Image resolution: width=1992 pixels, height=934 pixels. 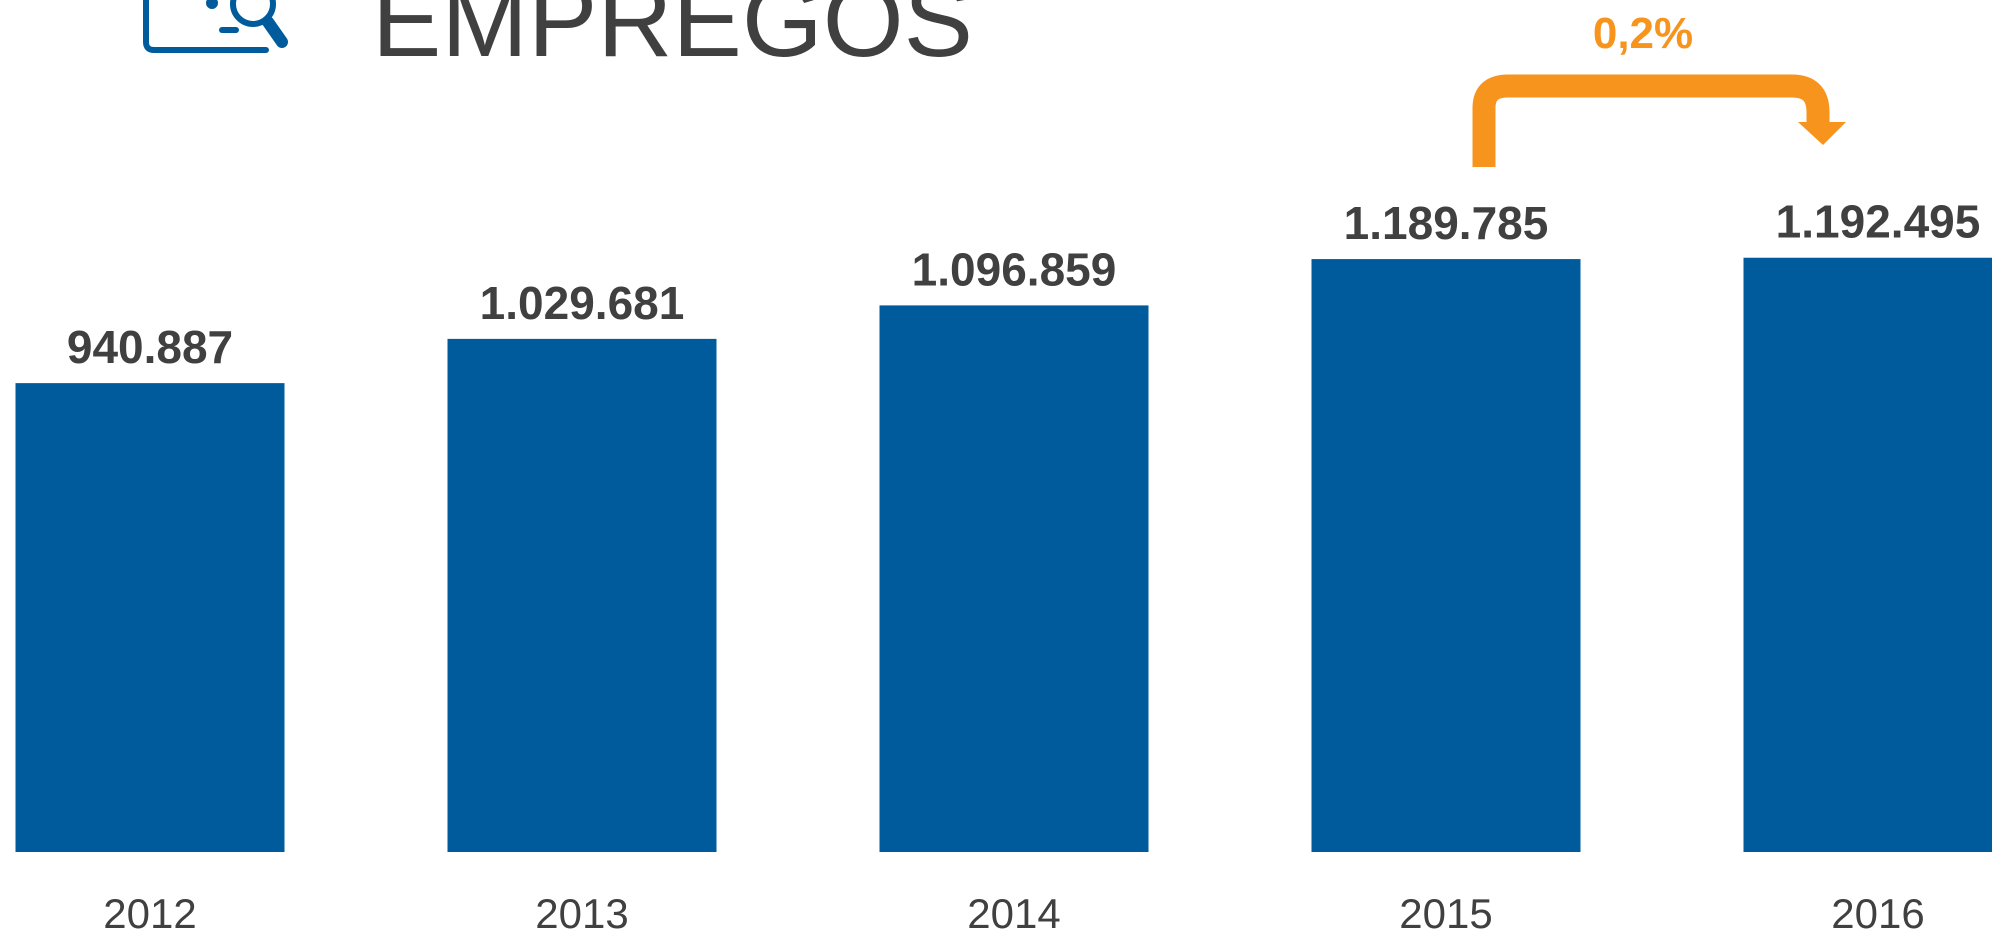 I want to click on value-label: 1.096.859, so click(x=1014, y=269).